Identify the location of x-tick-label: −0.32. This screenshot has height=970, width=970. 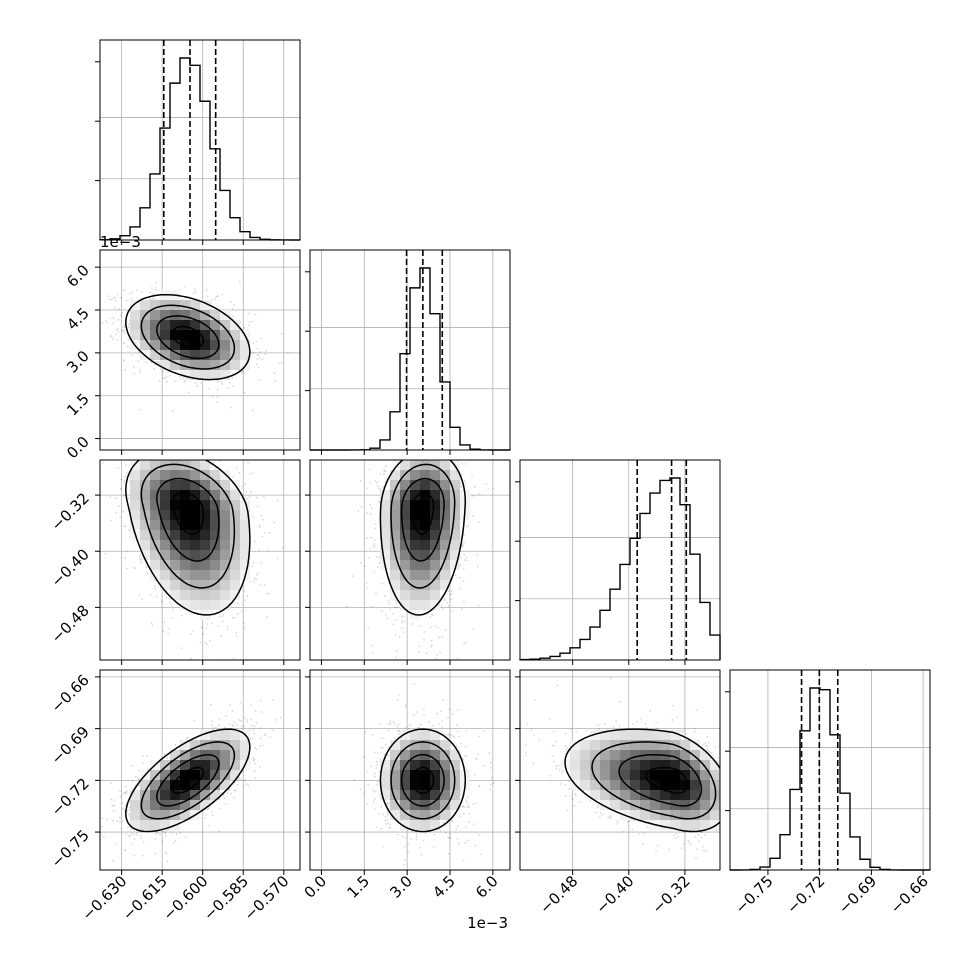
(671, 894).